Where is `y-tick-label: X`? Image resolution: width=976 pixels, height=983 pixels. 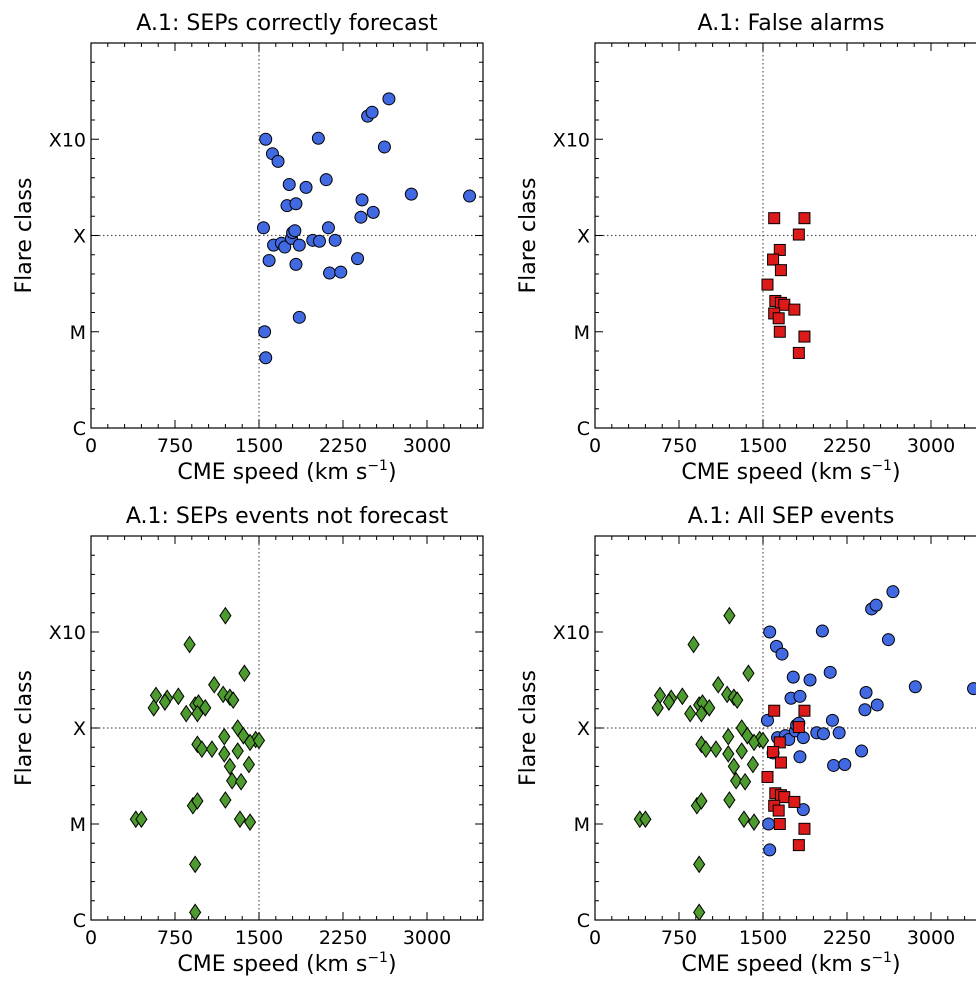
y-tick-label: X is located at coordinates (583, 237).